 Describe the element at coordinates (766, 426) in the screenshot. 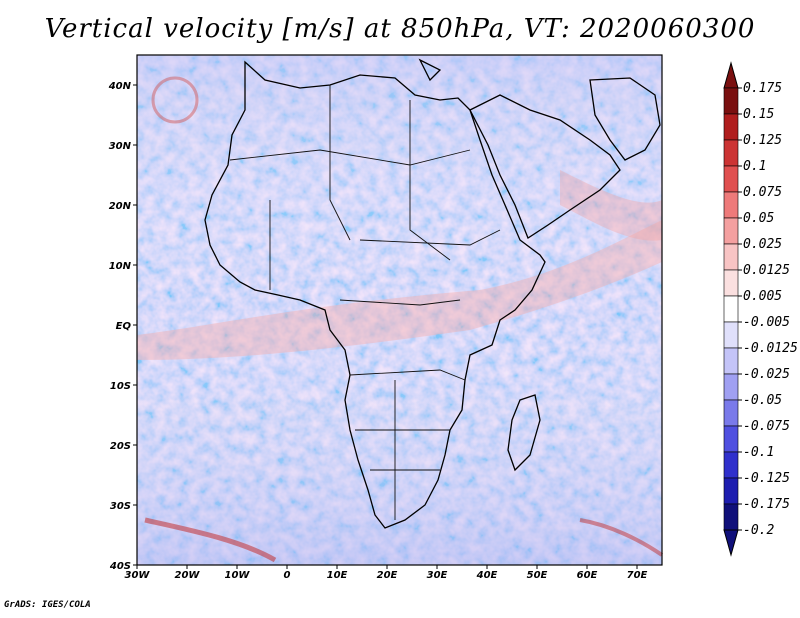

I see `colorbar-label: -0.075` at that location.